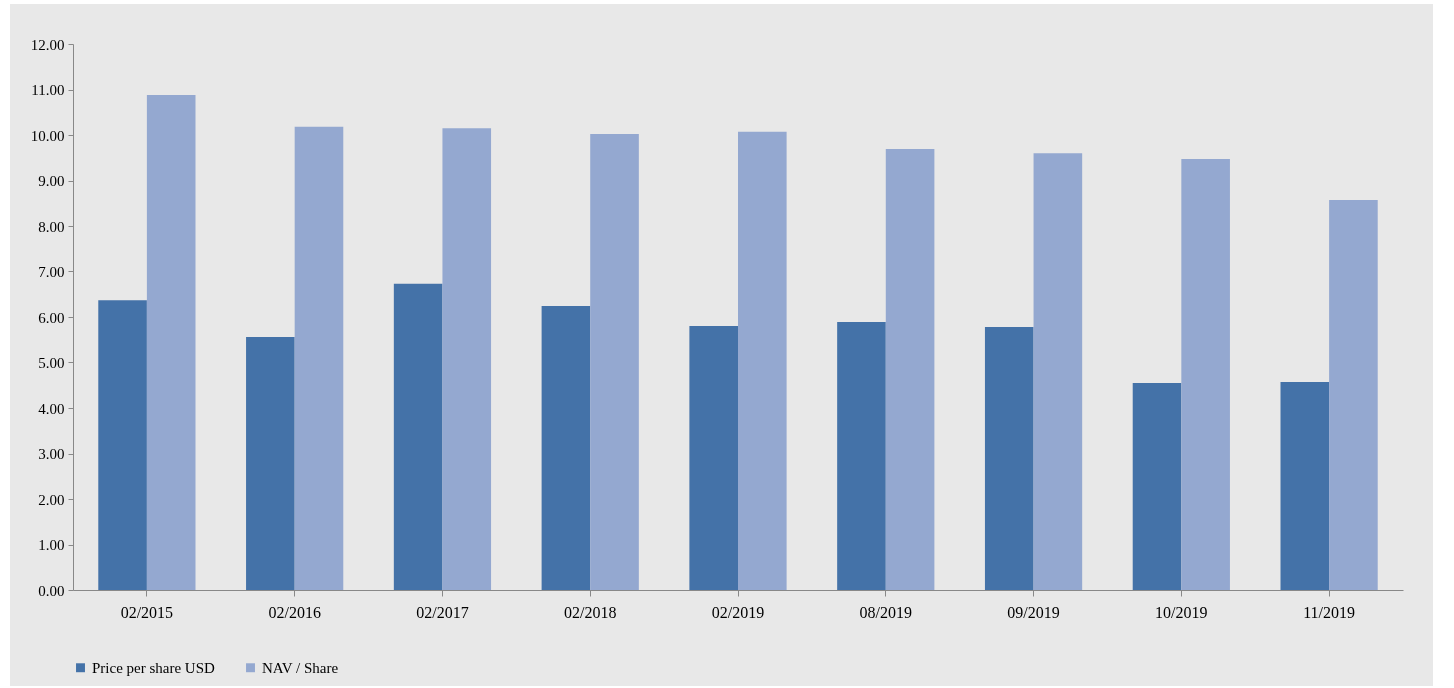 This screenshot has width=1454, height=688. What do you see at coordinates (154, 667) in the screenshot?
I see `legend-label: Price per share USD` at bounding box center [154, 667].